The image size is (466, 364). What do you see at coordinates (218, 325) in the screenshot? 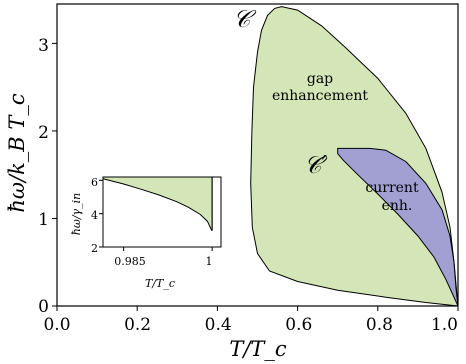
I see `x-tick-label-2: 0.4` at bounding box center [218, 325].